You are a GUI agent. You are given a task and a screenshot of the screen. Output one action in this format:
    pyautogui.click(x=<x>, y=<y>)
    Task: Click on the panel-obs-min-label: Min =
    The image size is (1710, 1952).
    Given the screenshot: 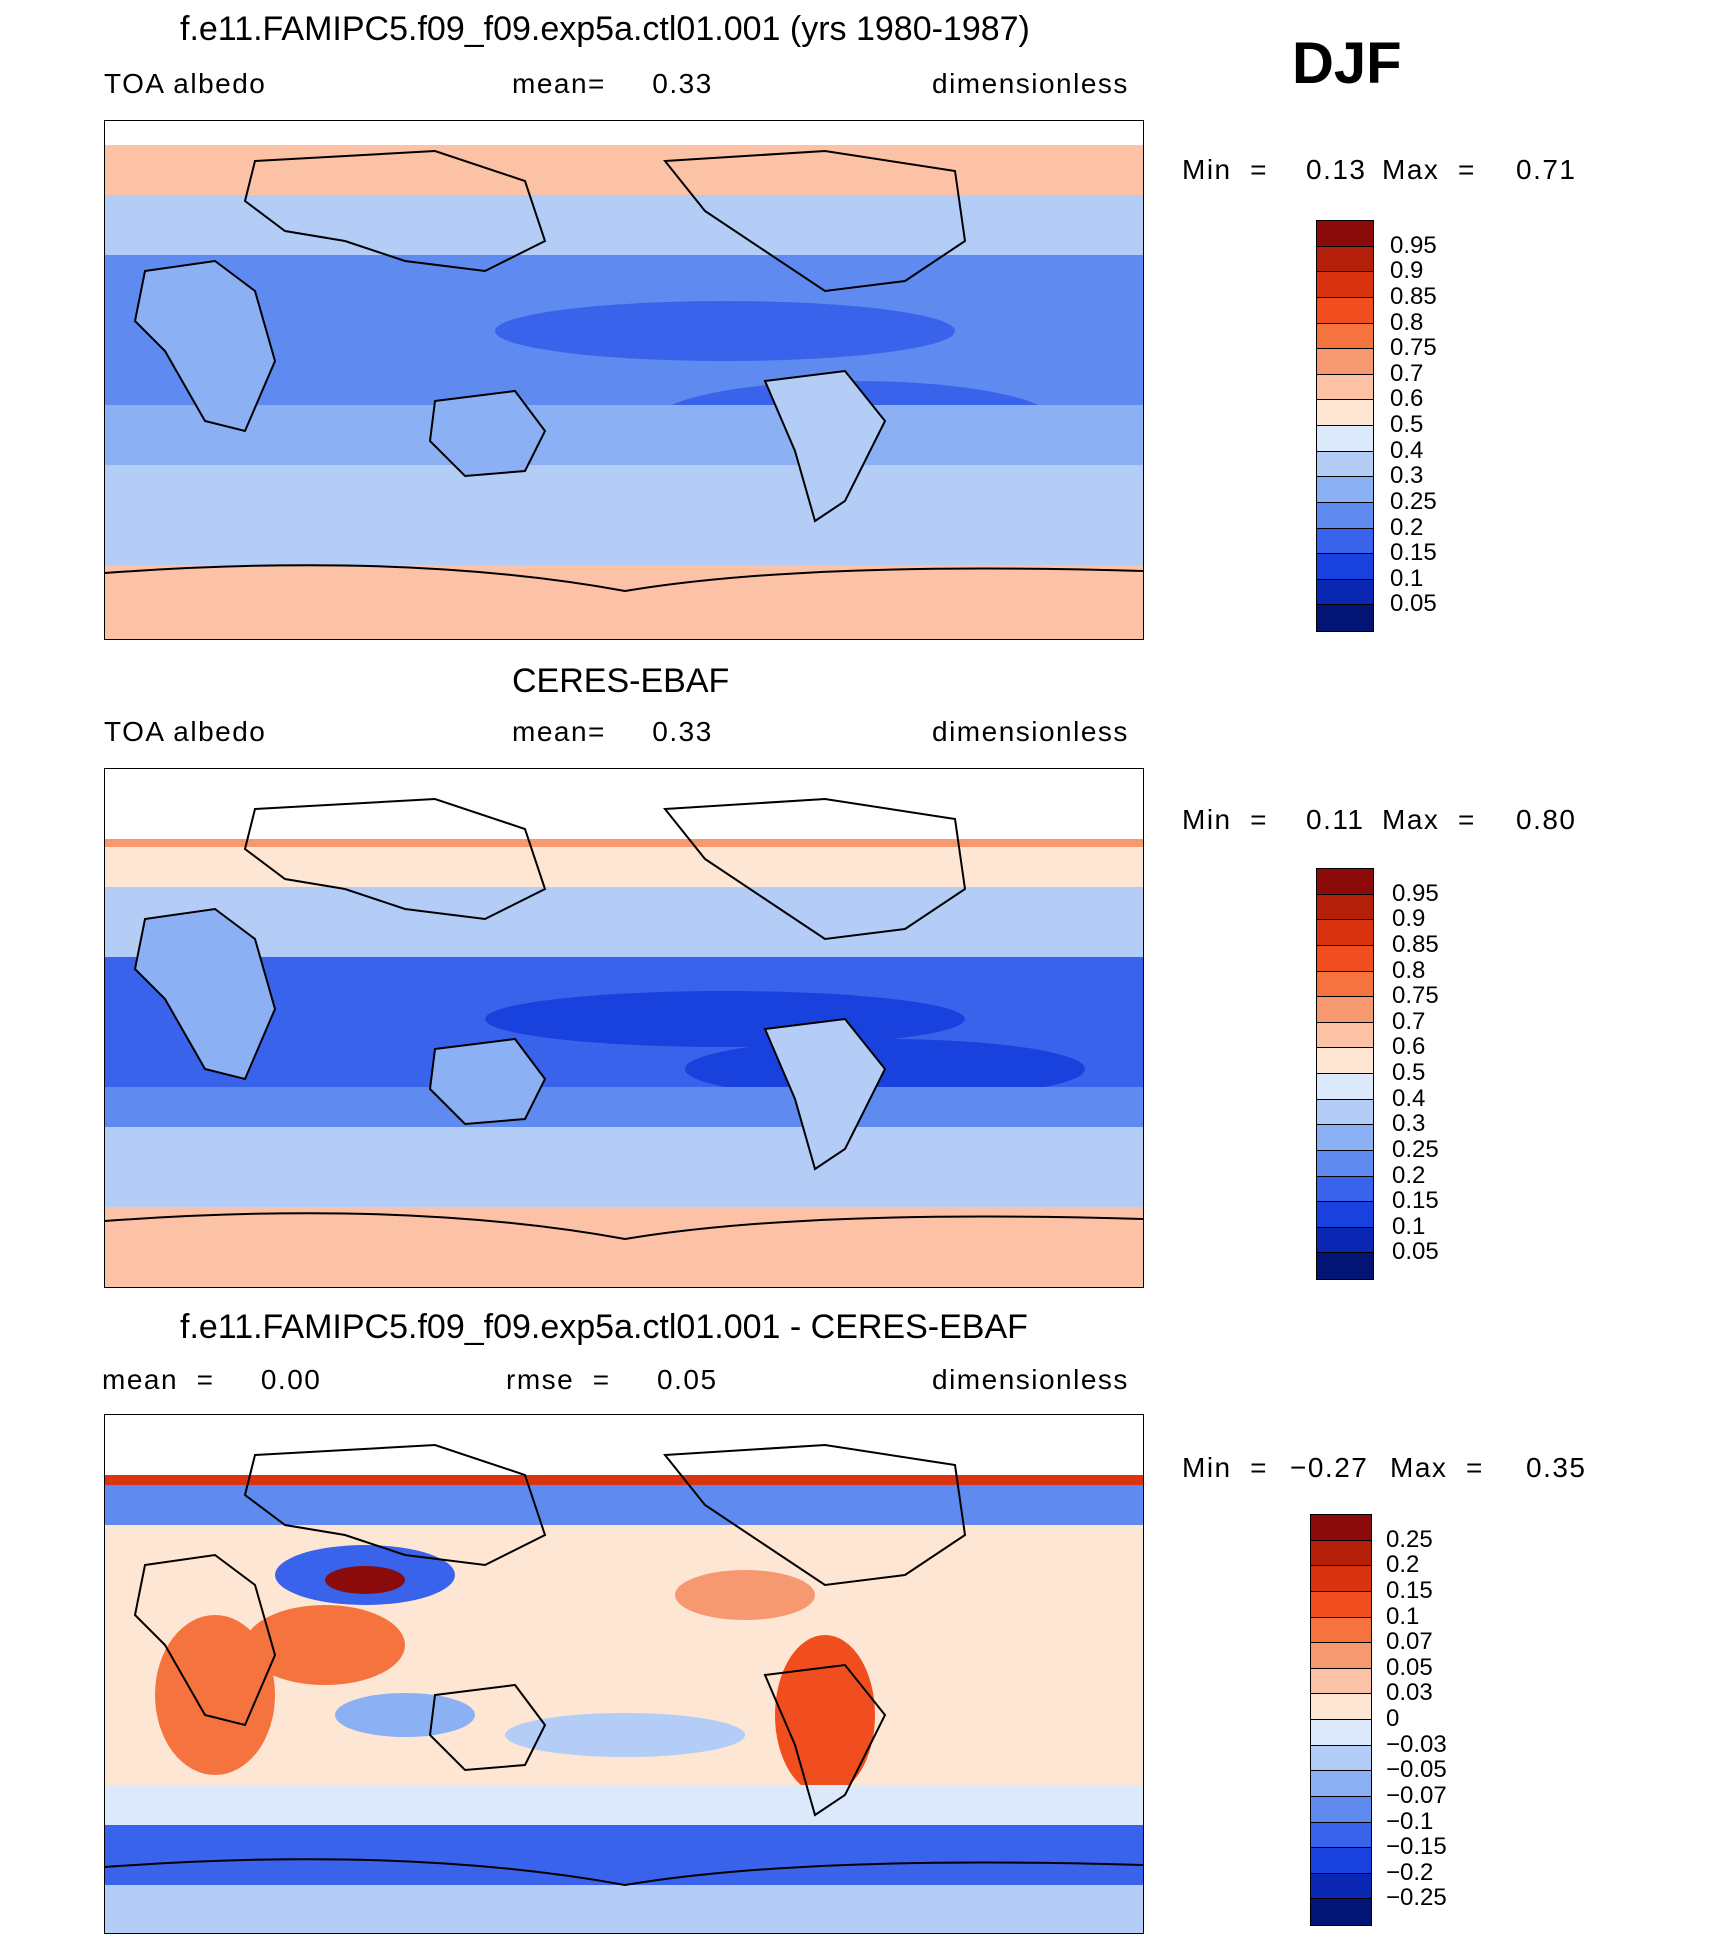 What is the action you would take?
    pyautogui.click(x=1225, y=819)
    